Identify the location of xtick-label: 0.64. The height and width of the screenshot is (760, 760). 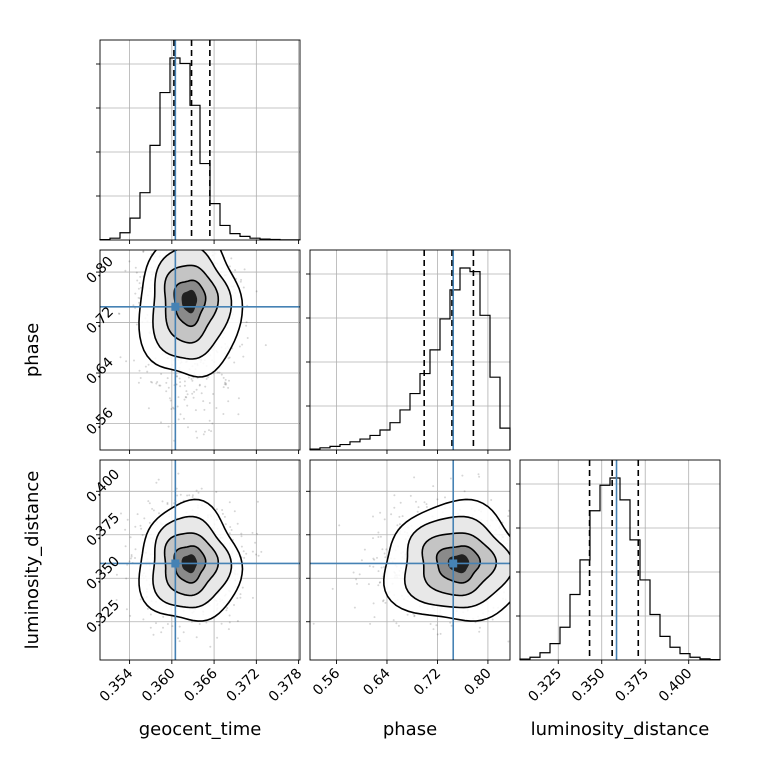
(376, 681).